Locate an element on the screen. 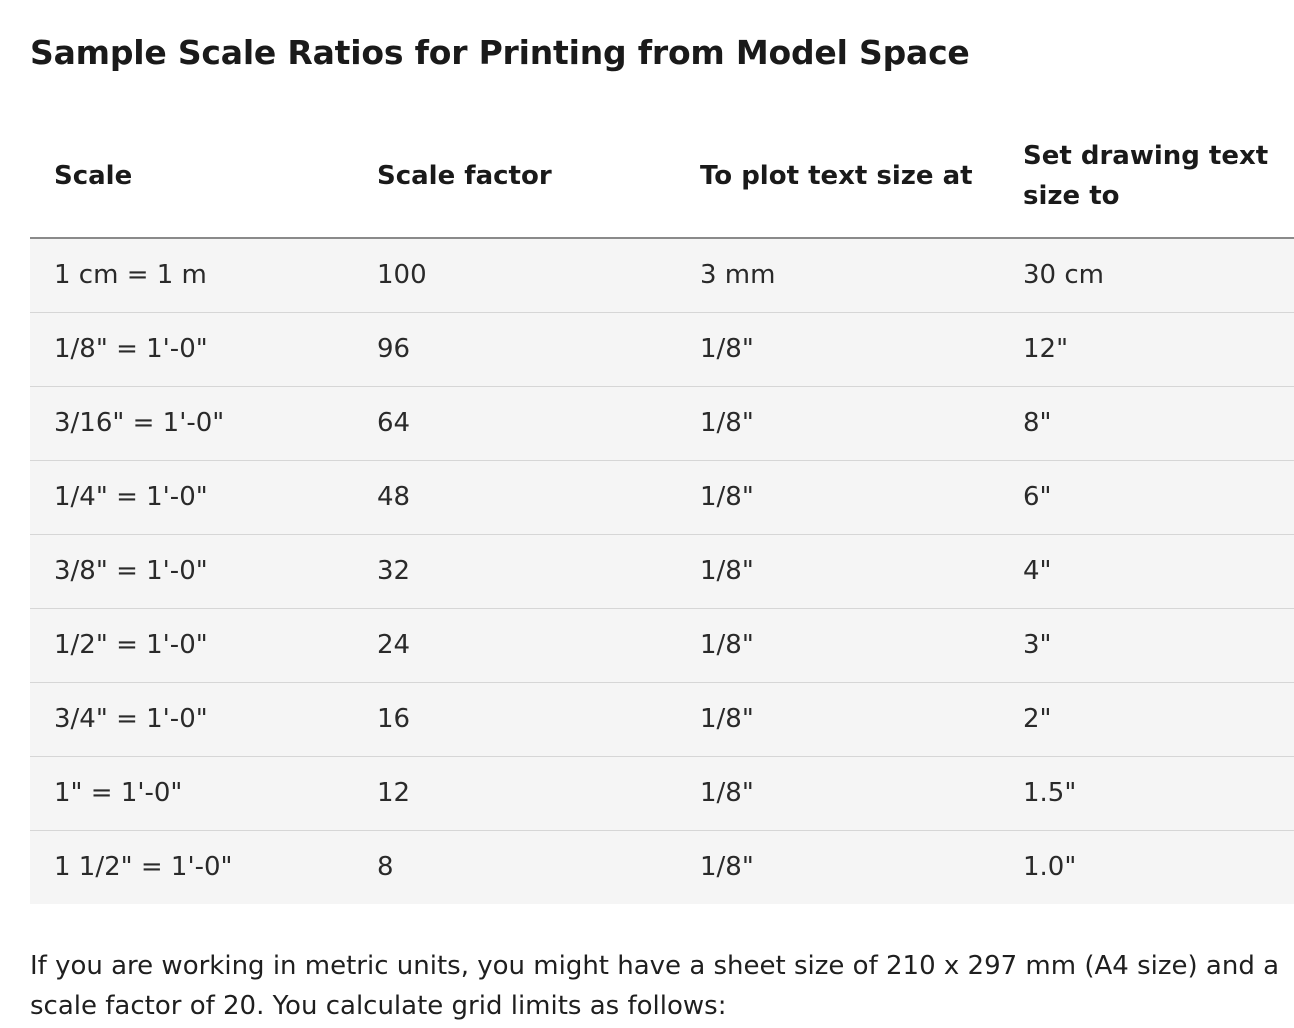 The width and height of the screenshot is (1294, 1028). cell-scale-factor: 100 is located at coordinates (402, 275).